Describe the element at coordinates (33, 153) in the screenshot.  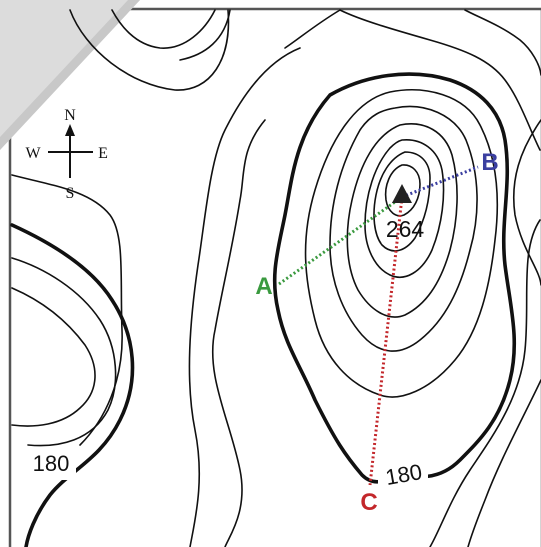
I see `compass-west-label: W` at that location.